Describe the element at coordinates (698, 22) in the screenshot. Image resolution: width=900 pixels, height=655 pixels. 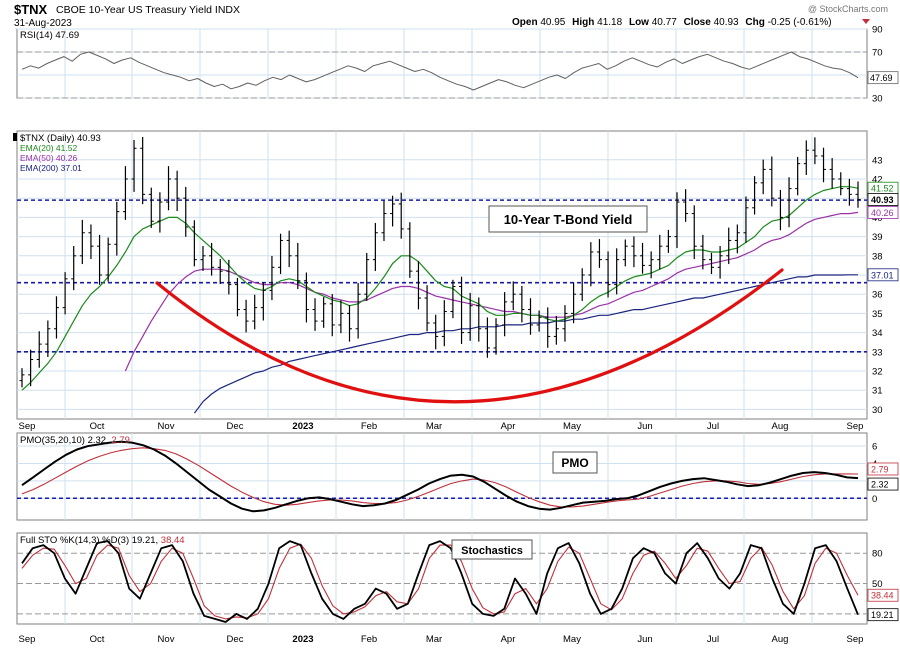
I see `close-label: Close` at that location.